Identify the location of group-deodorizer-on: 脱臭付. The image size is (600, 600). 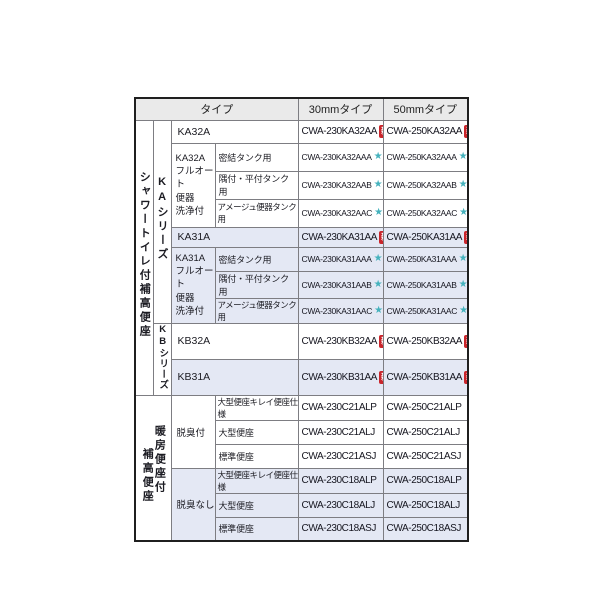
(193, 431).